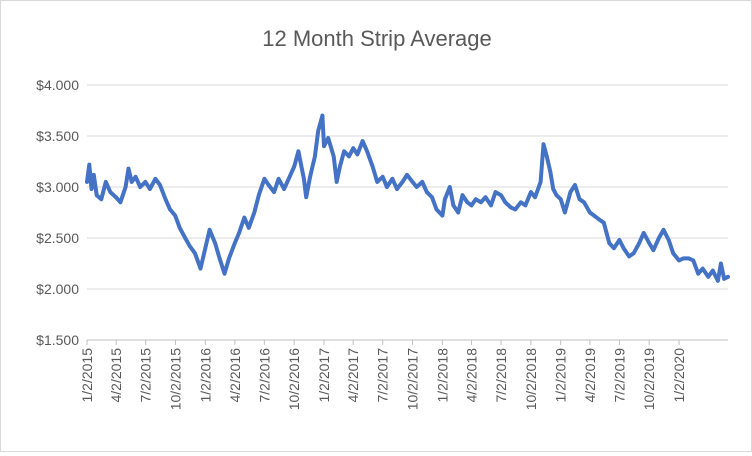 The height and width of the screenshot is (456, 752). Describe the element at coordinates (324, 375) in the screenshot. I see `x-tick-label: 1/2/2017` at that location.